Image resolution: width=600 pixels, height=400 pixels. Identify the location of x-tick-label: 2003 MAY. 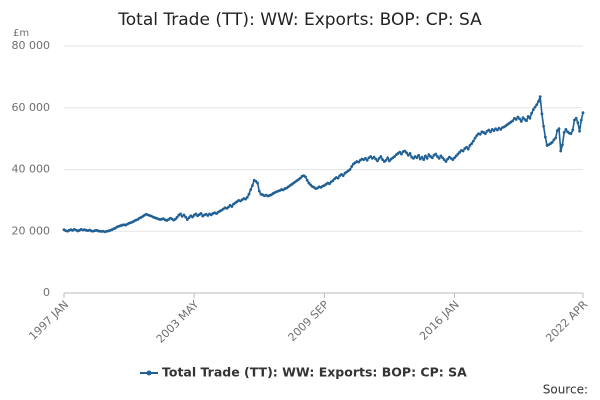
(178, 322).